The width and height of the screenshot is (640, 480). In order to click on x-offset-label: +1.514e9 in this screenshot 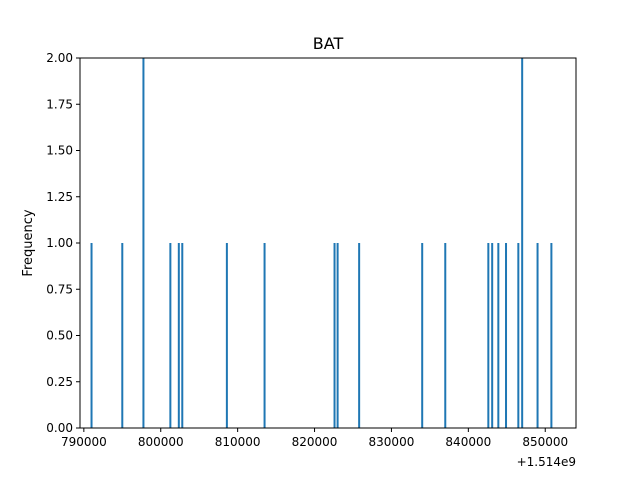, I will do `click(546, 462)`.